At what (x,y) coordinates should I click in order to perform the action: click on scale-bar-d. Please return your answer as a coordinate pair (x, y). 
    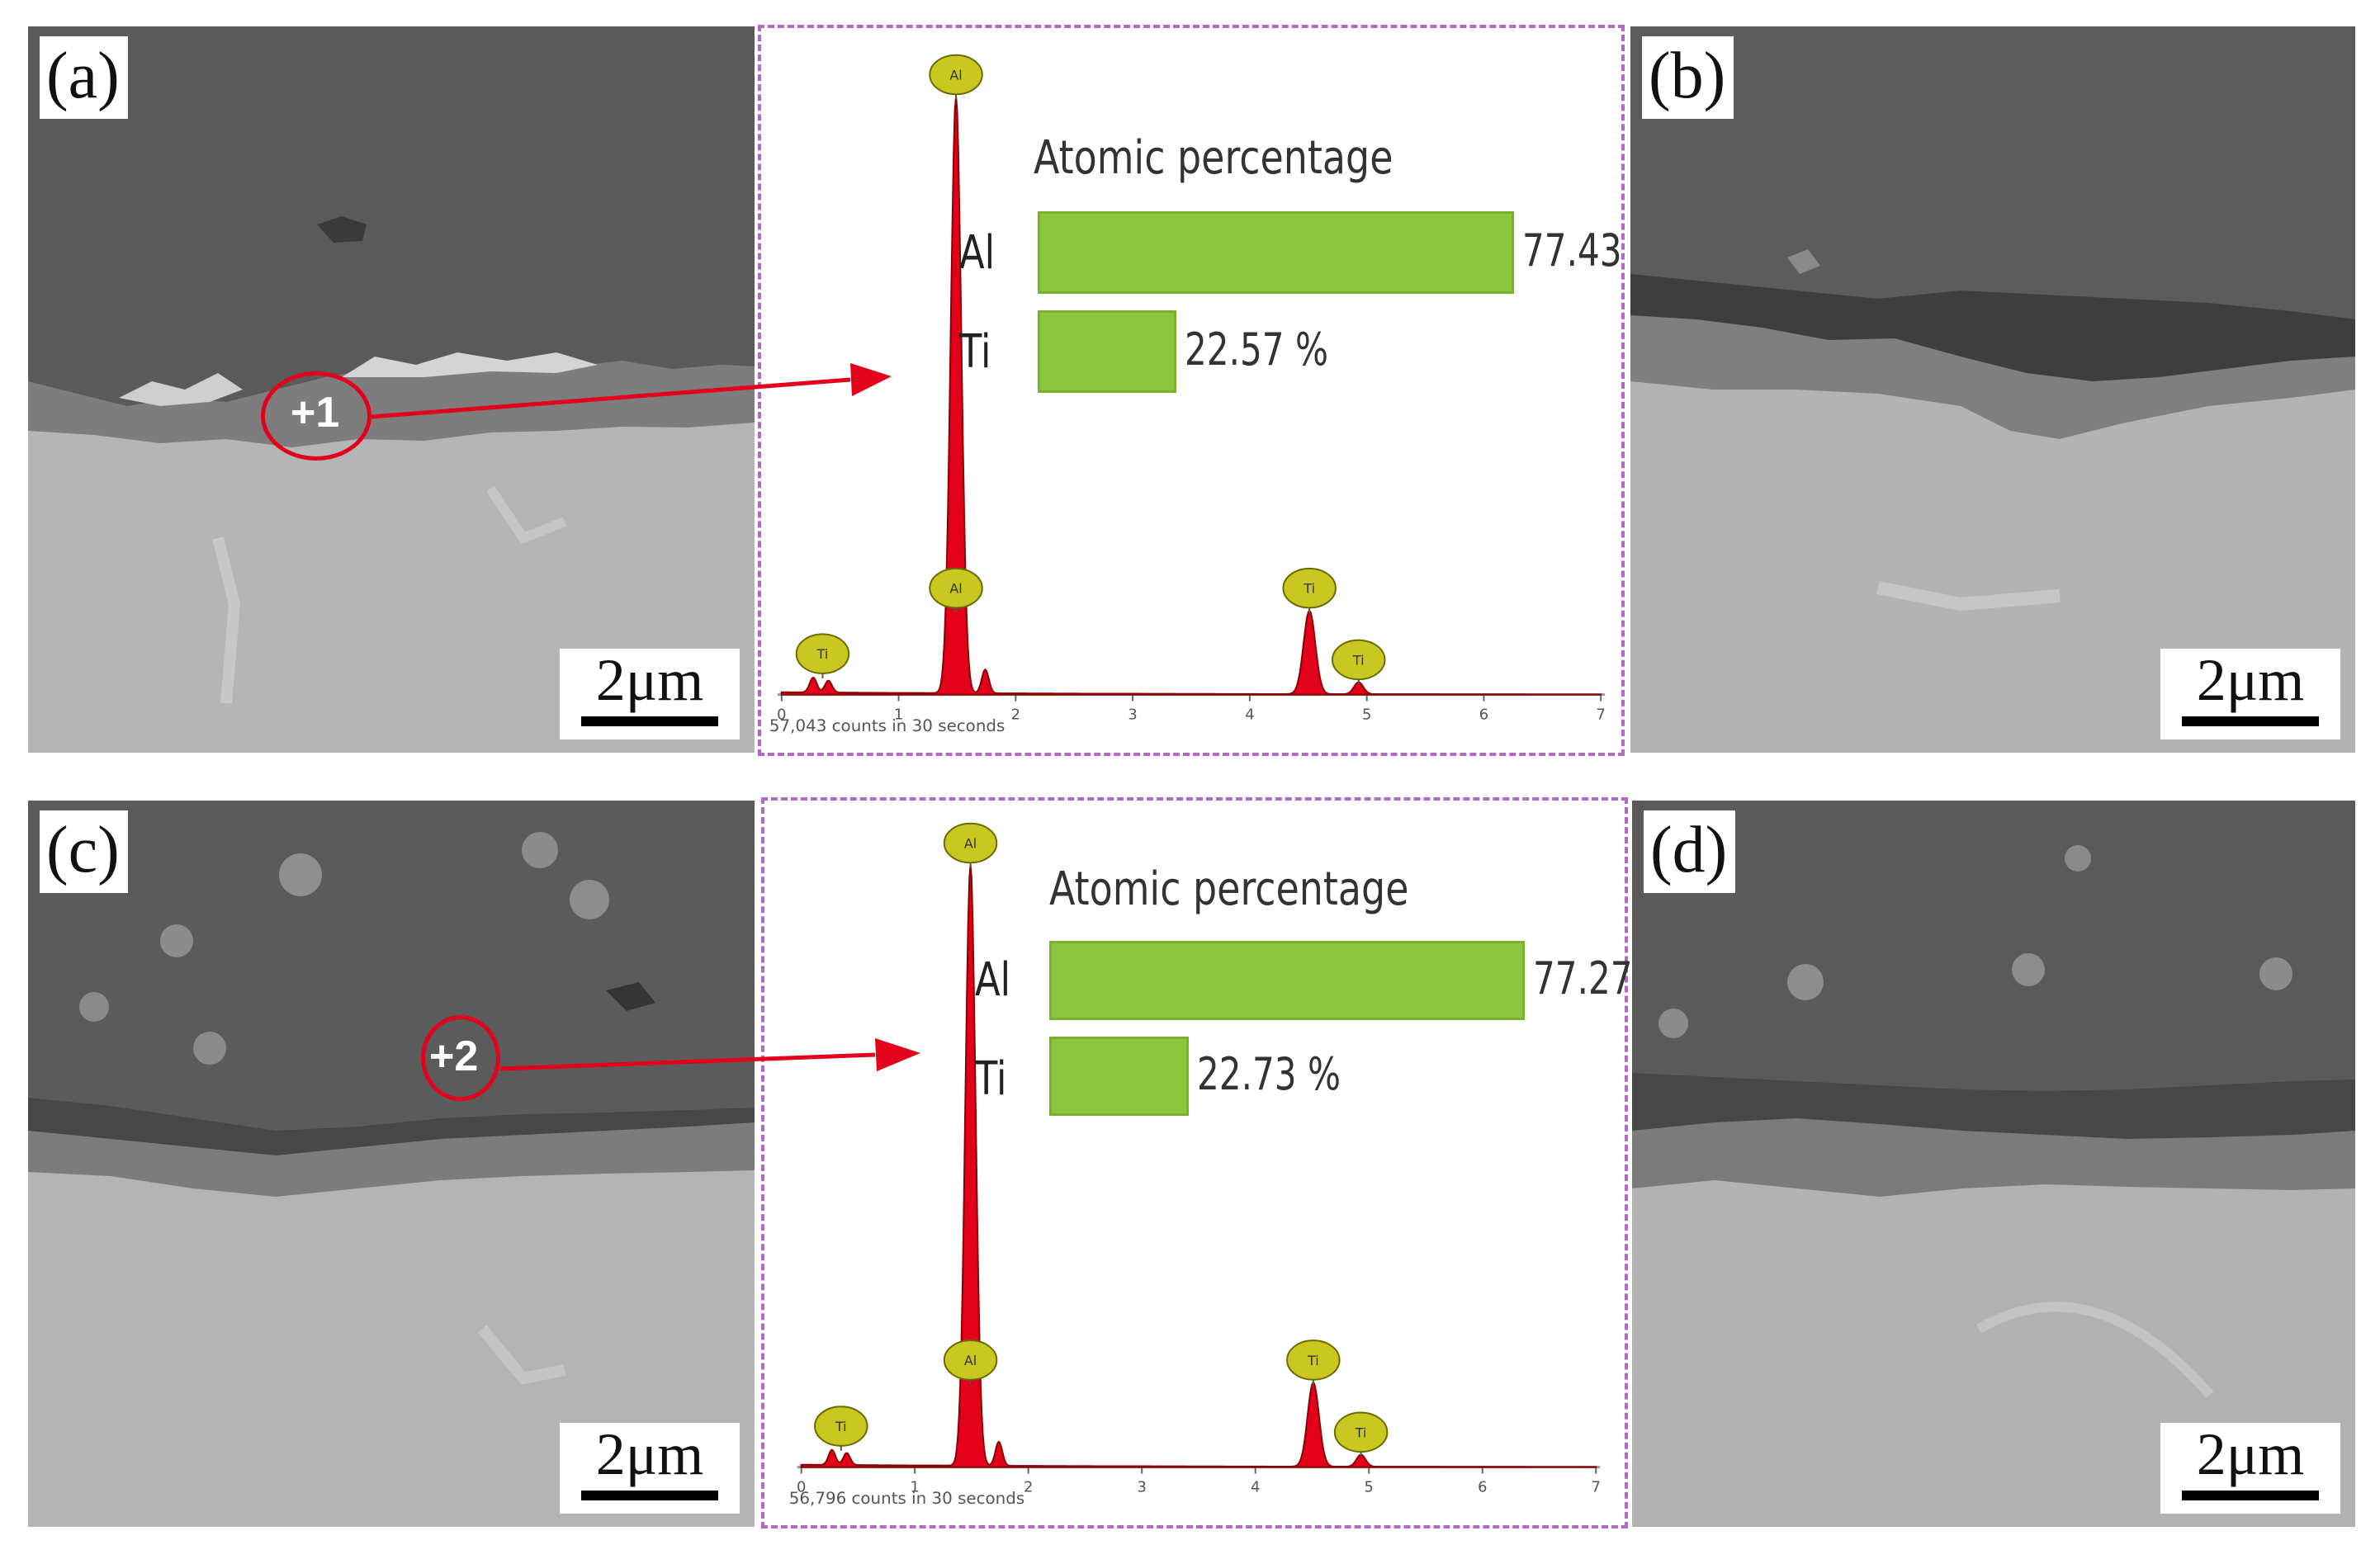
    Looking at the image, I should click on (2250, 1495).